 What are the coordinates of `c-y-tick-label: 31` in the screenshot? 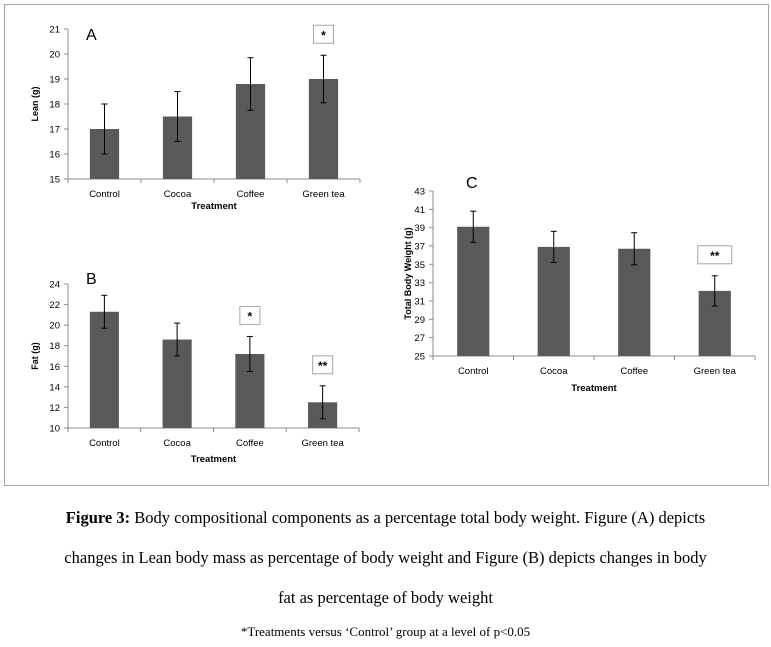 It's located at (419, 302).